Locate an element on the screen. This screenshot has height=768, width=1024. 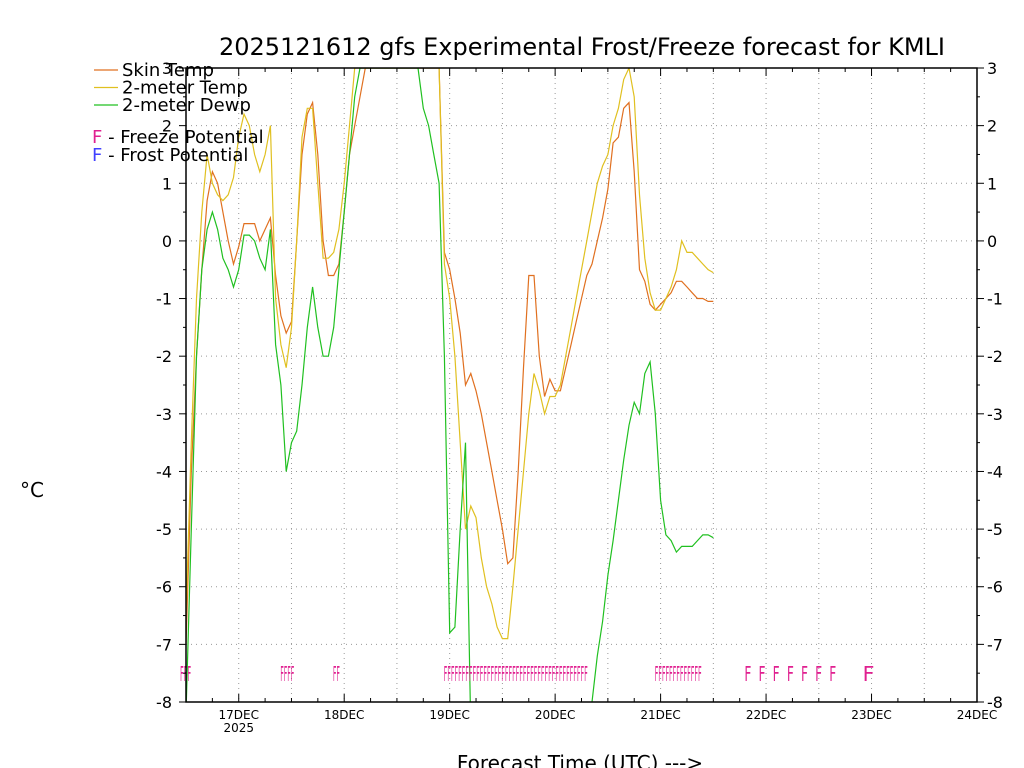
y-tick-label: -5 is located at coordinates (164, 529).